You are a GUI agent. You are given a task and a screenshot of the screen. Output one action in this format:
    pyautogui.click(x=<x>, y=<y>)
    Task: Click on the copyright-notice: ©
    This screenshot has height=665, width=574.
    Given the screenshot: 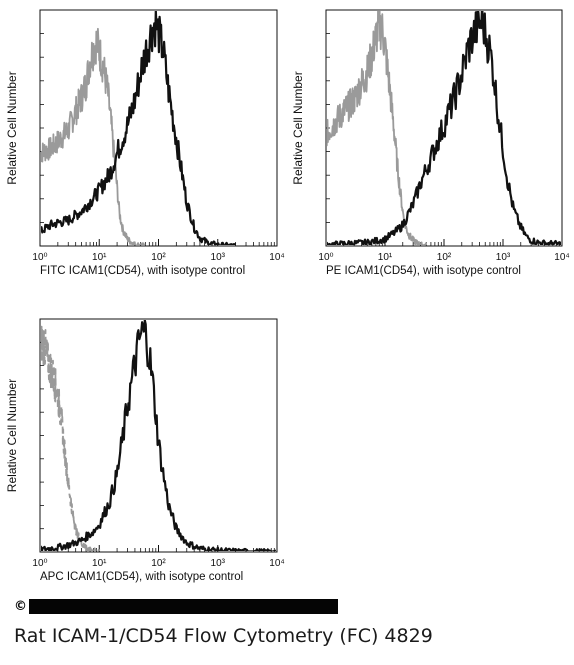 What is the action you would take?
    pyautogui.click(x=176, y=606)
    